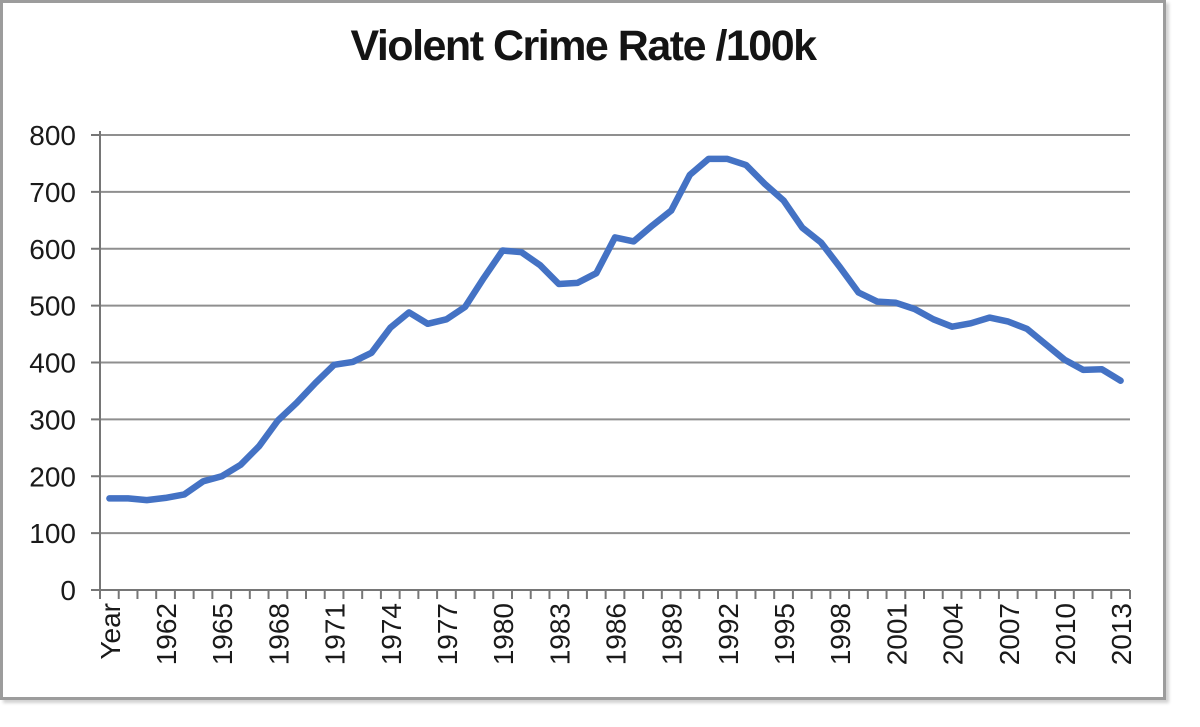  I want to click on y-tick-label: 100, so click(52, 533).